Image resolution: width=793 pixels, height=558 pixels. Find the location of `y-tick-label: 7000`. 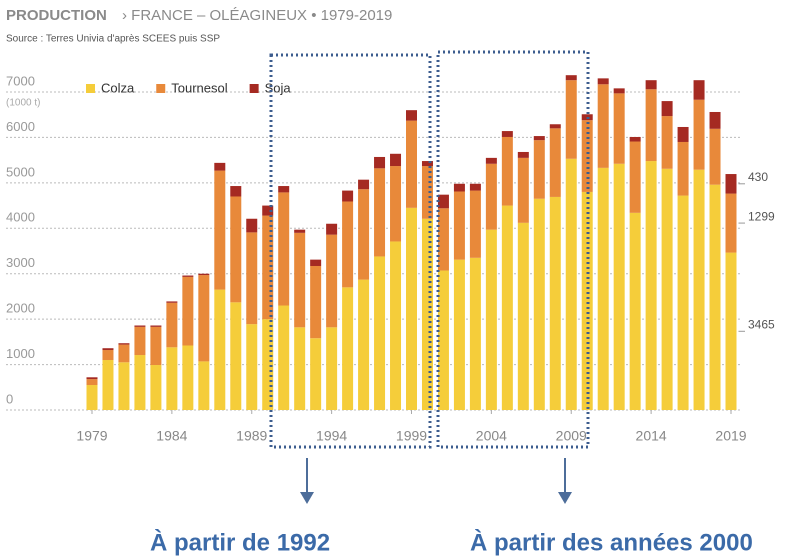

y-tick-label: 7000 is located at coordinates (20, 80).